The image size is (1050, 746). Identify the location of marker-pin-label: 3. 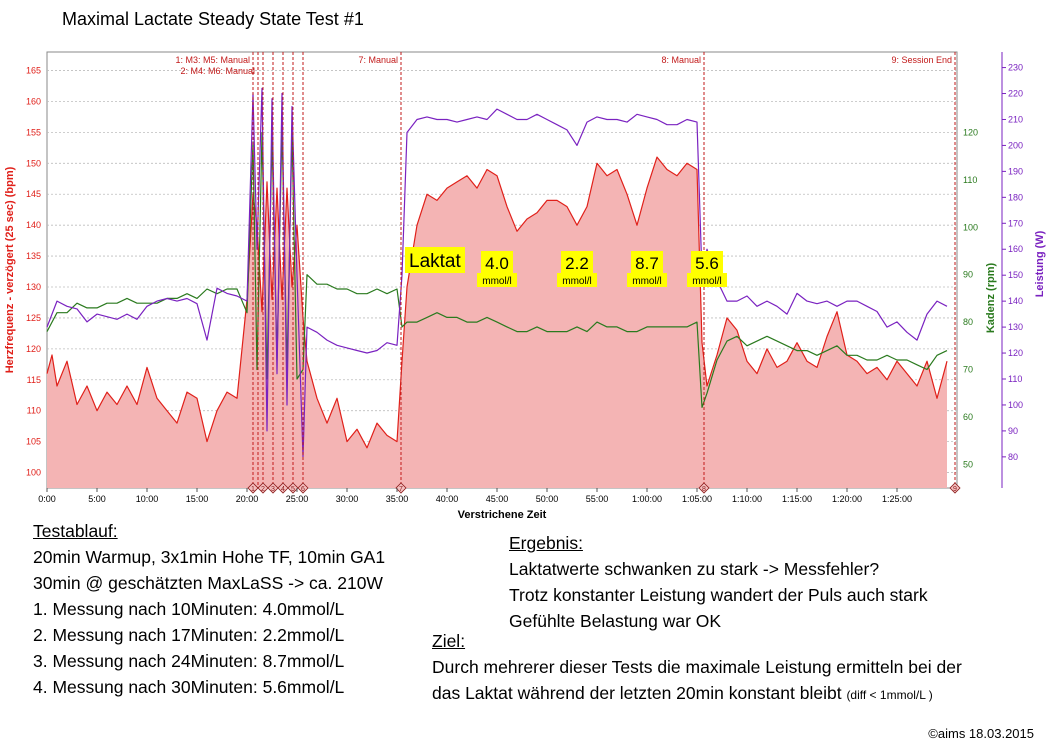
(273, 489).